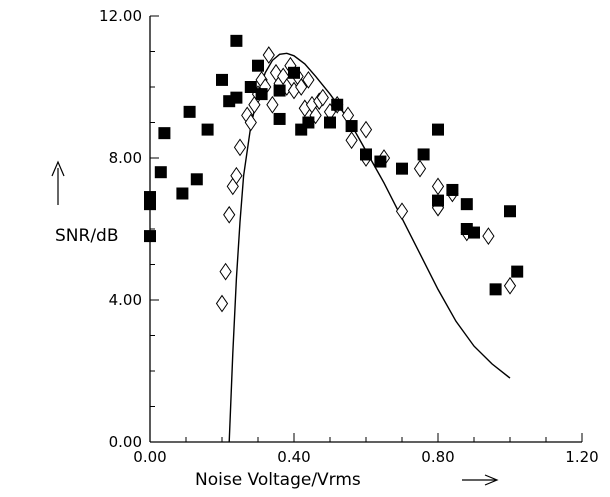 This screenshot has width=610, height=497. What do you see at coordinates (125, 158) in the screenshot?
I see `y-tick-label: 8.00` at bounding box center [125, 158].